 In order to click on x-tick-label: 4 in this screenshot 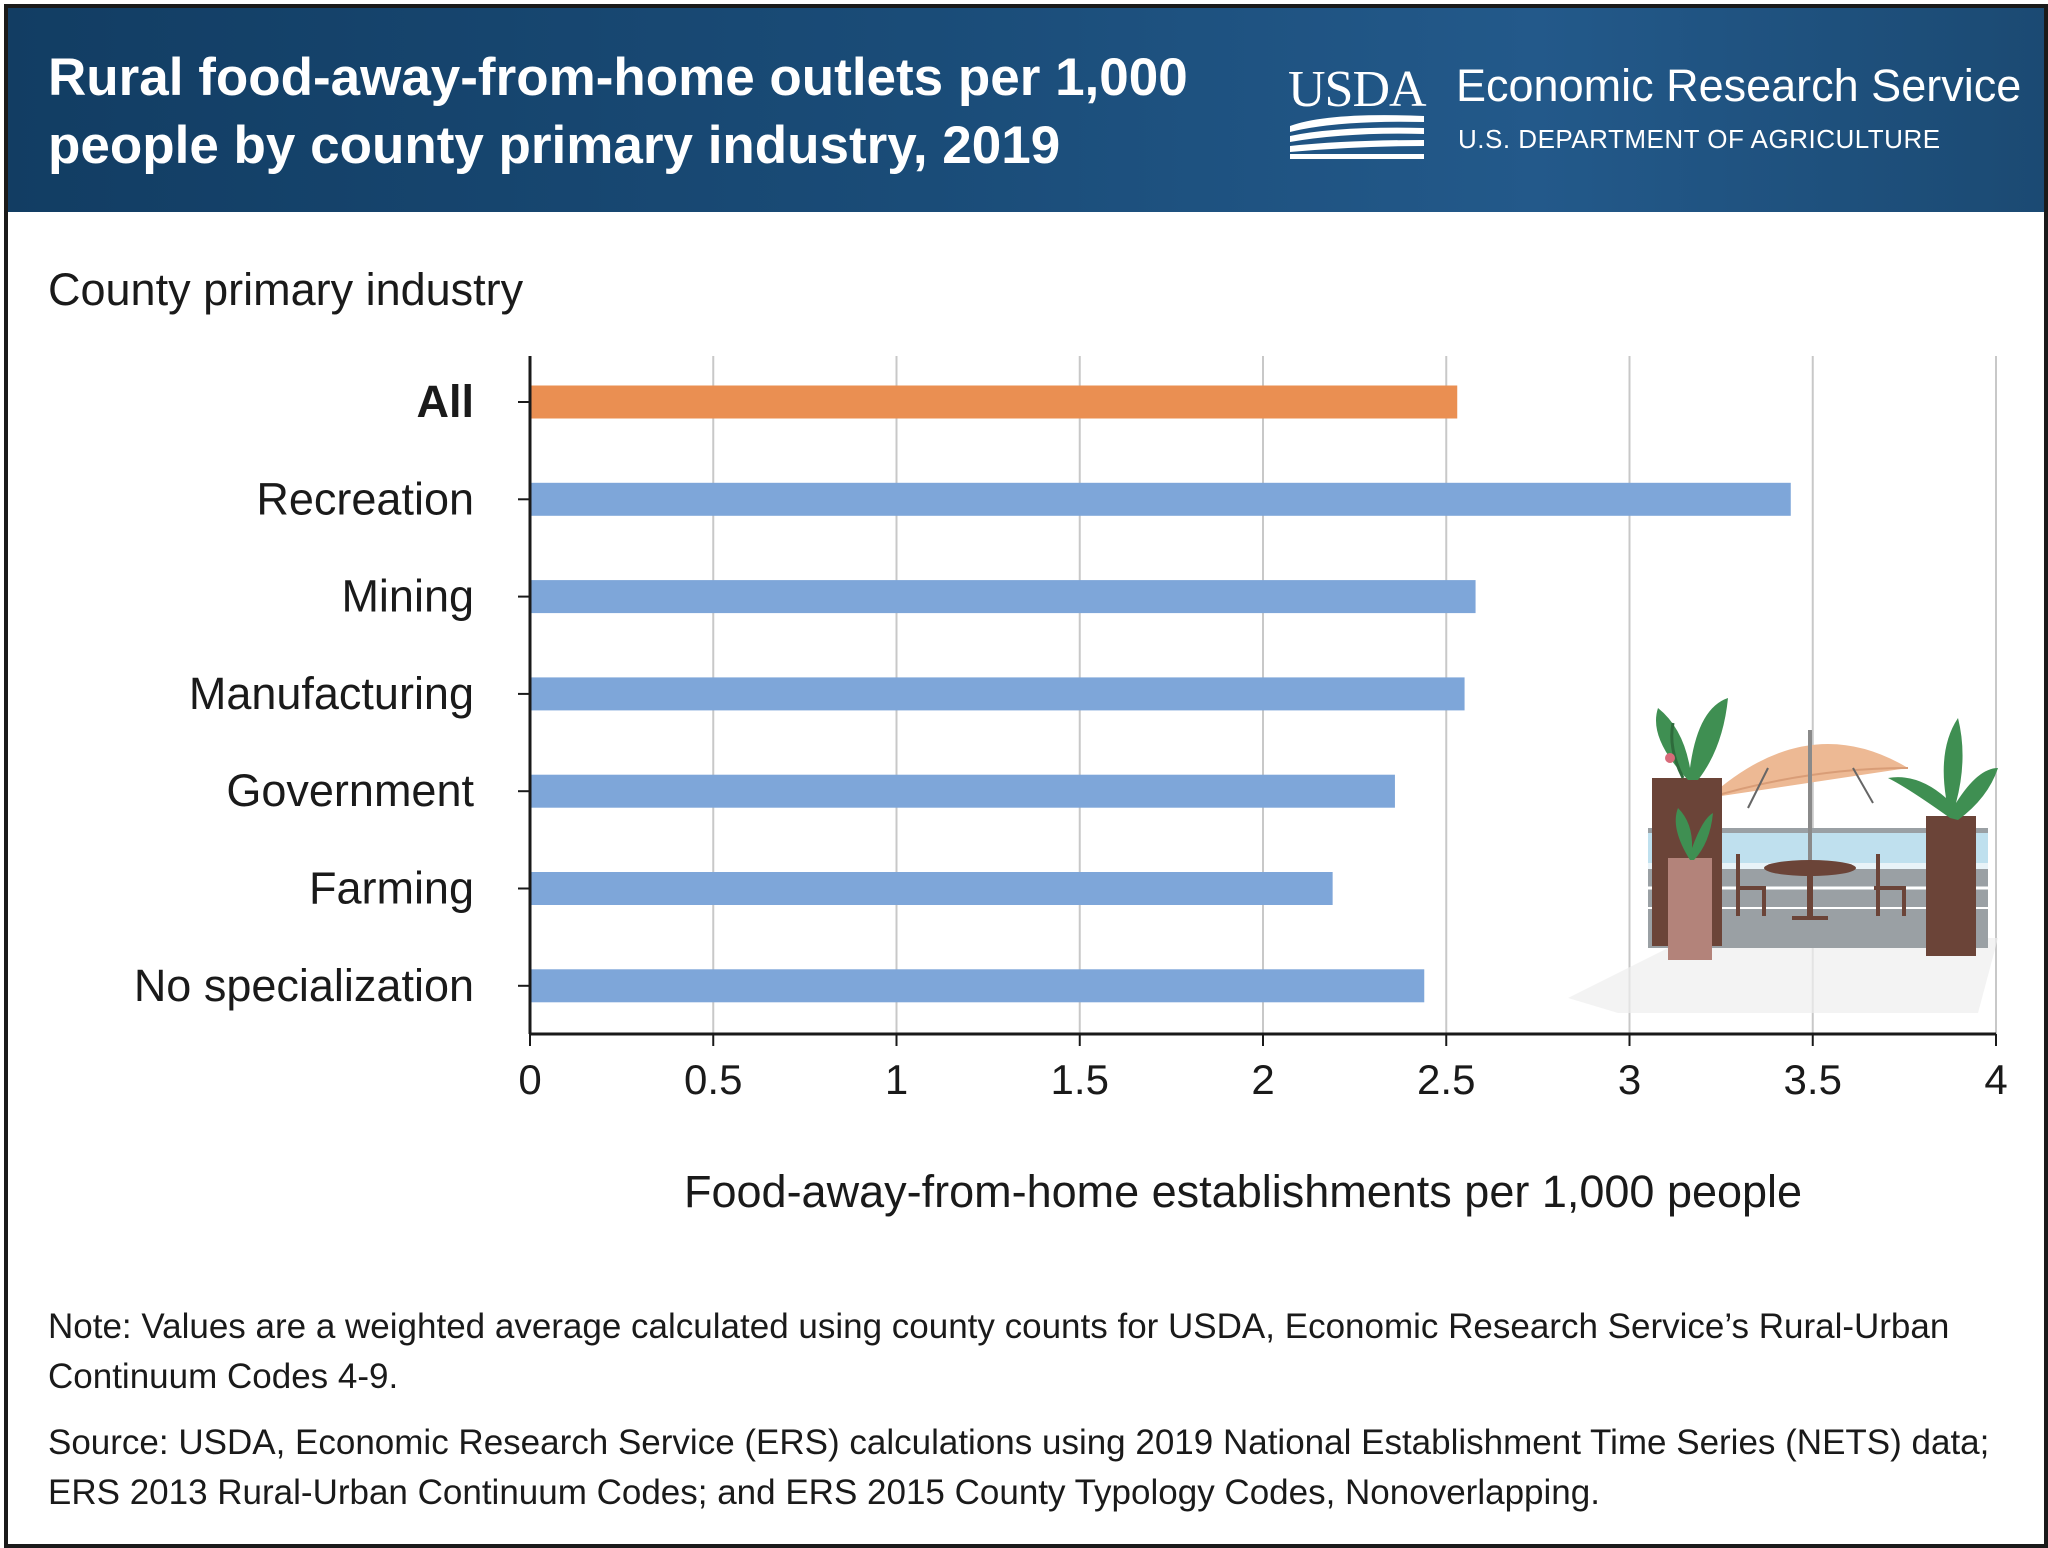, I will do `click(1995, 1079)`.